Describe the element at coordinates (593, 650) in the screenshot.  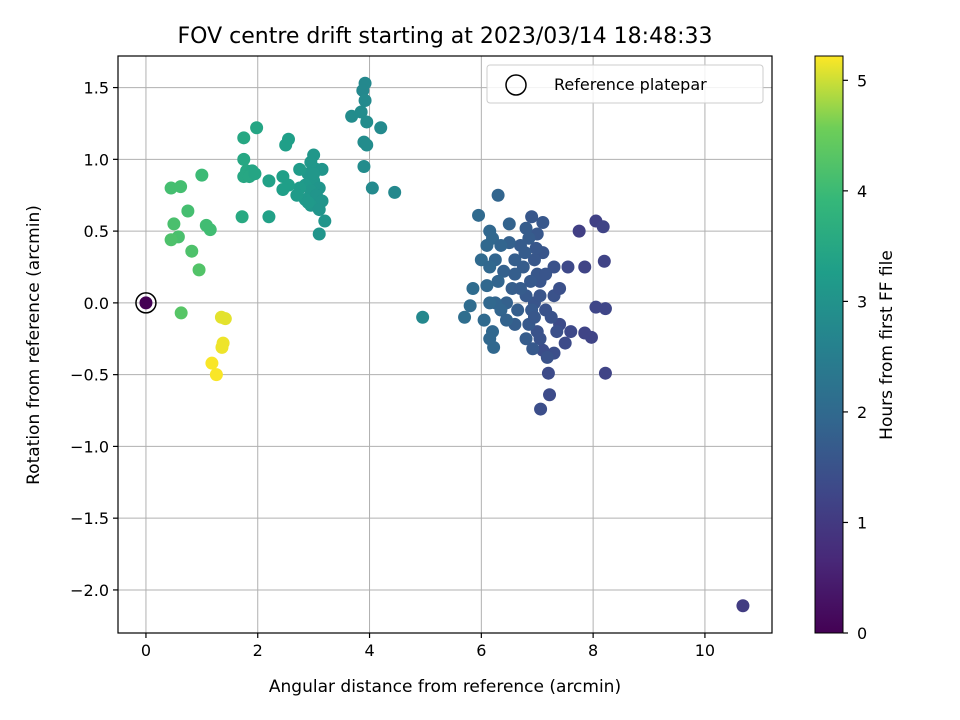
I see `x-tick-label: 8` at that location.